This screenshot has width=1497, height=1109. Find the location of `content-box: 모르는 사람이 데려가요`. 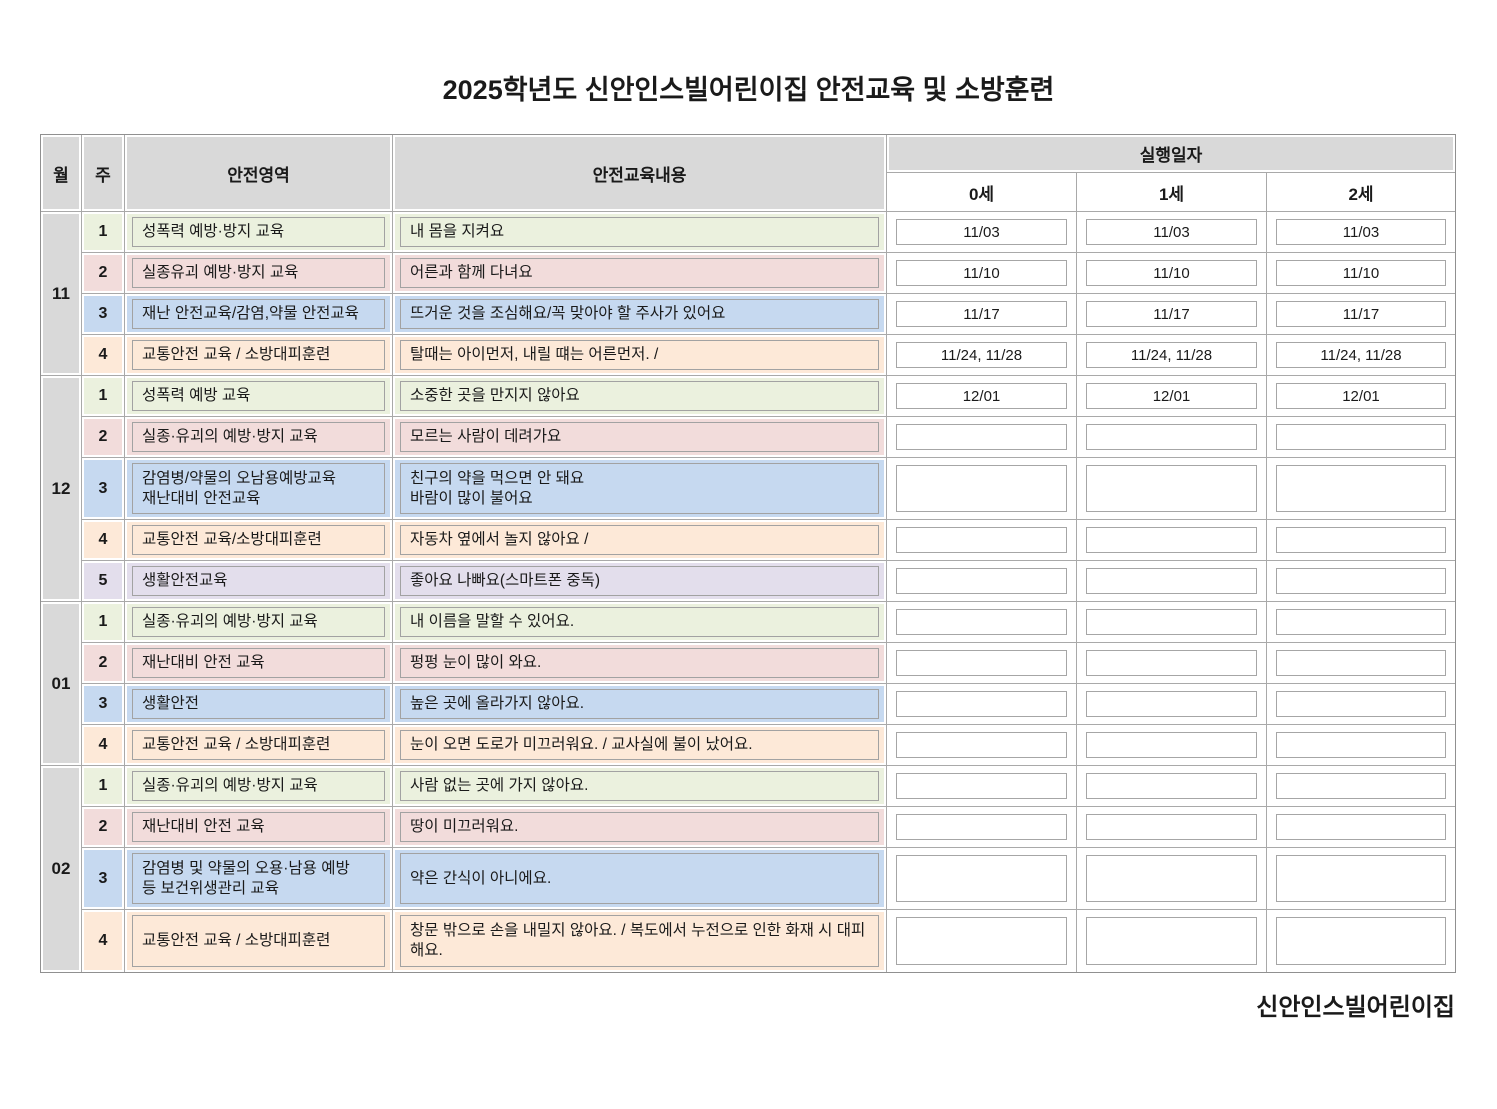

content-box: 모르는 사람이 데려가요 is located at coordinates (639, 437).